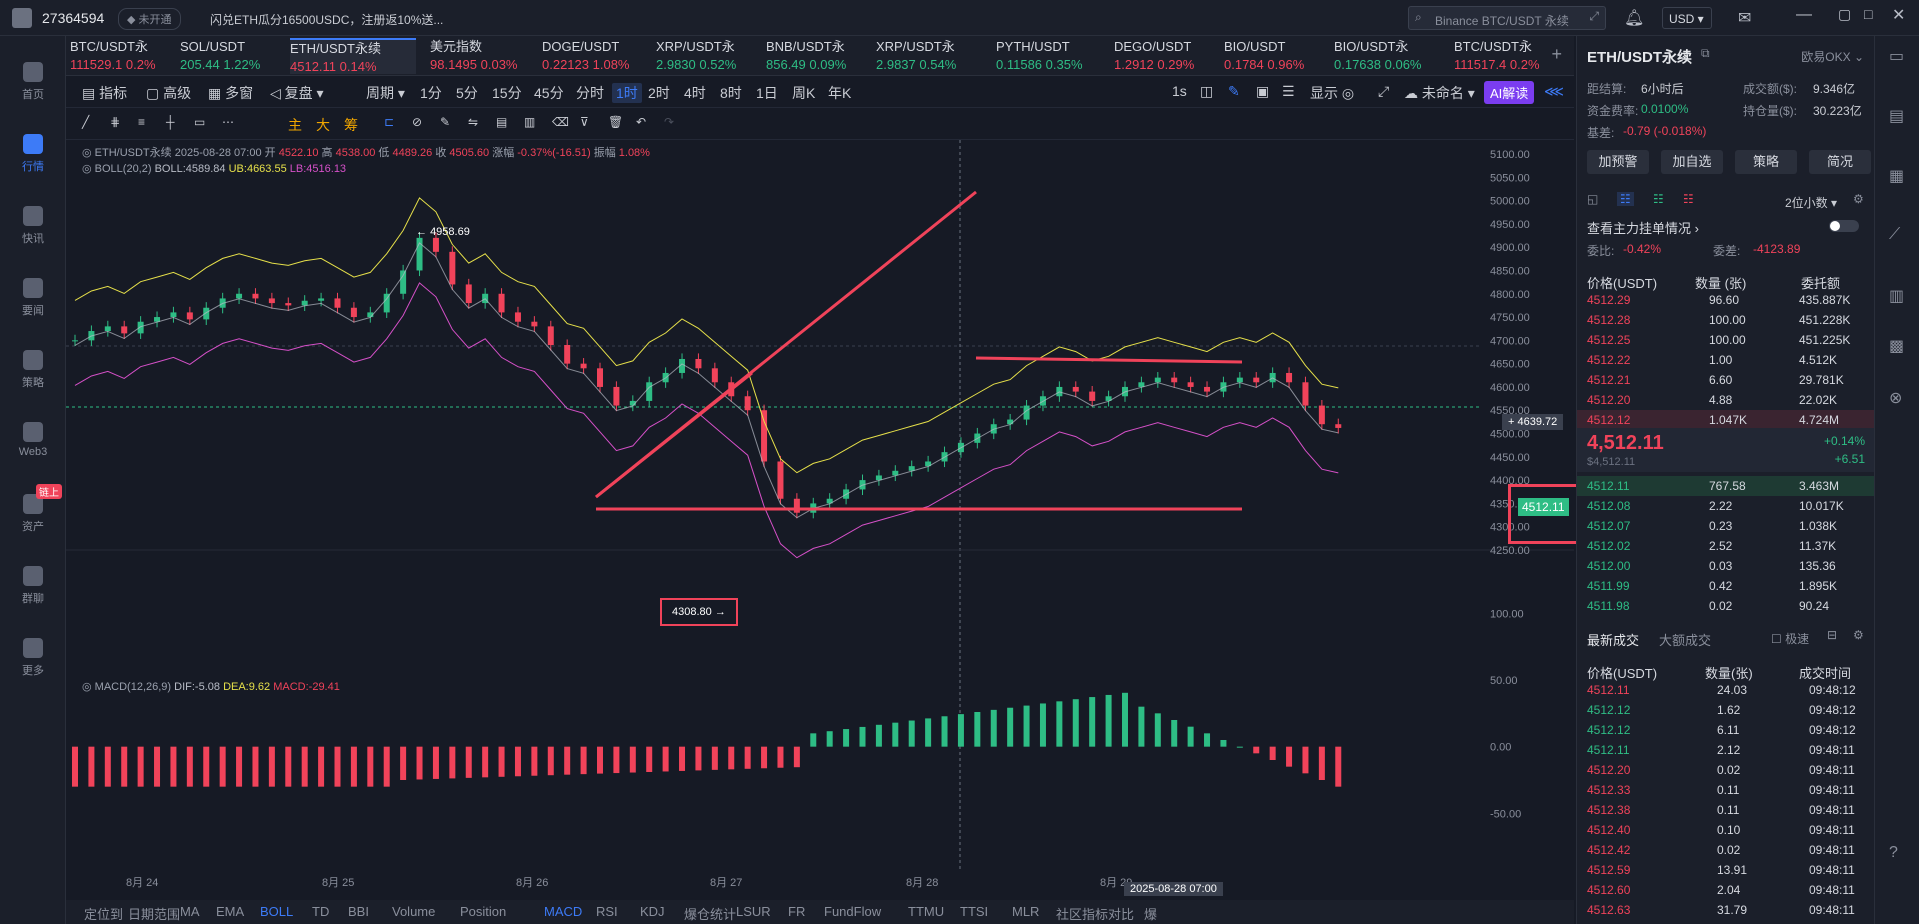  What do you see at coordinates (1897, 346) in the screenshot?
I see `grid-icon: ▩` at bounding box center [1897, 346].